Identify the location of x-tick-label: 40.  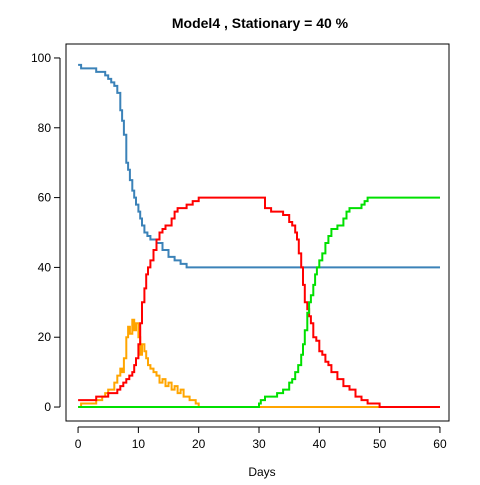
(320, 444).